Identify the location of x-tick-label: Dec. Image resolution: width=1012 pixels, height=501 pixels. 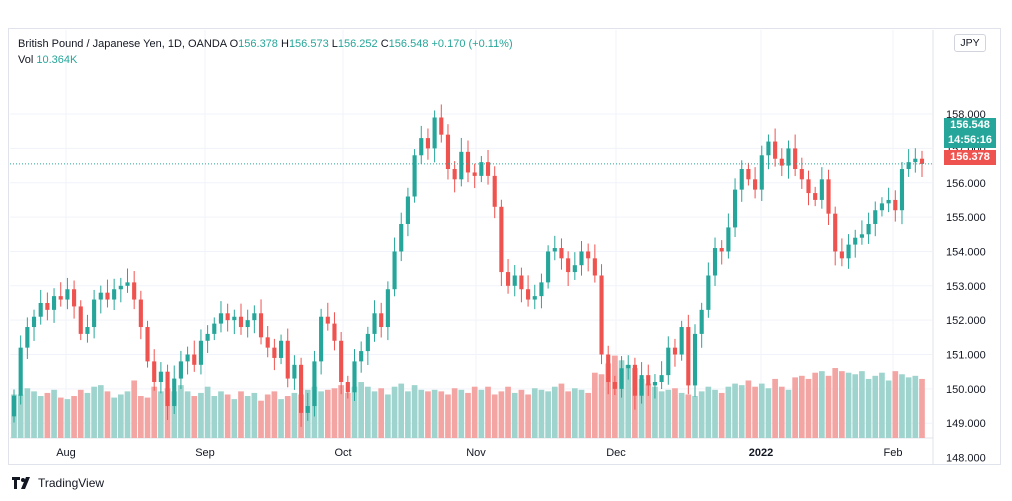
(616, 453).